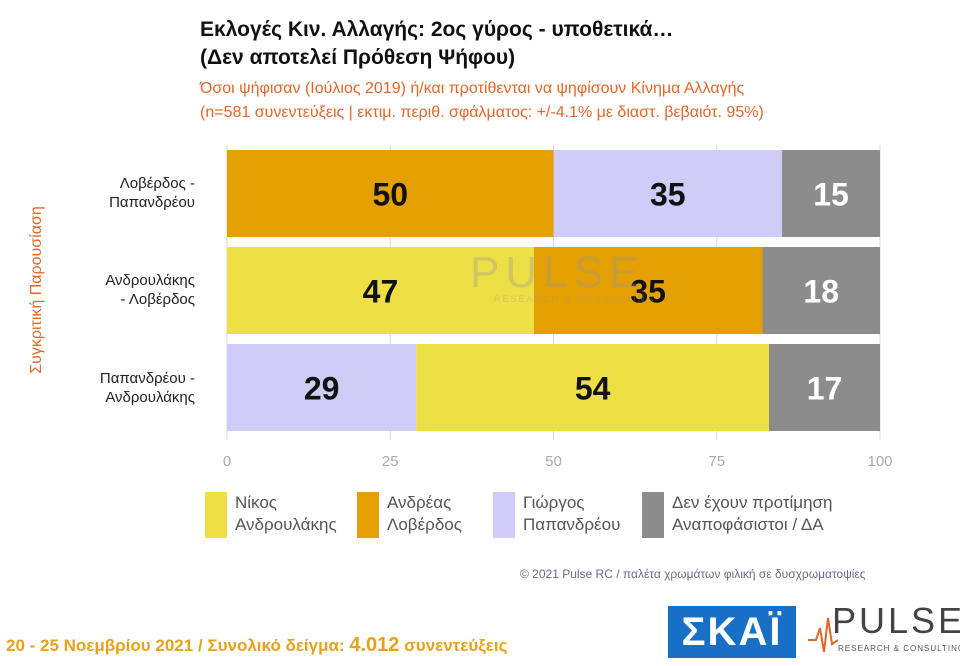  Describe the element at coordinates (732, 632) in the screenshot. I see `skai-logo: ΣΚΑΪ` at that location.